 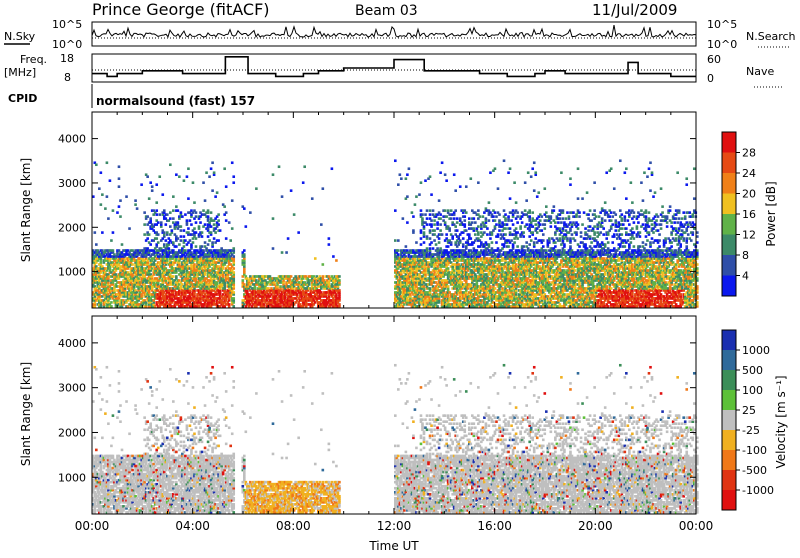 What do you see at coordinates (393, 69) in the screenshot?
I see `frequency-panel: Freq. [MHz] 18 8 60 0 Nave` at bounding box center [393, 69].